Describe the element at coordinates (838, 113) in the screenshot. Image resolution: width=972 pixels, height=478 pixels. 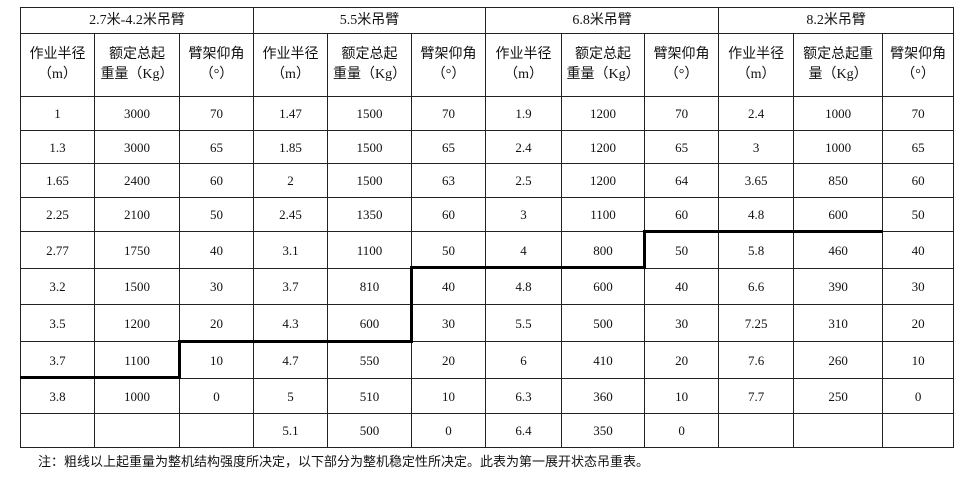
I see `load-cell: 1000` at that location.